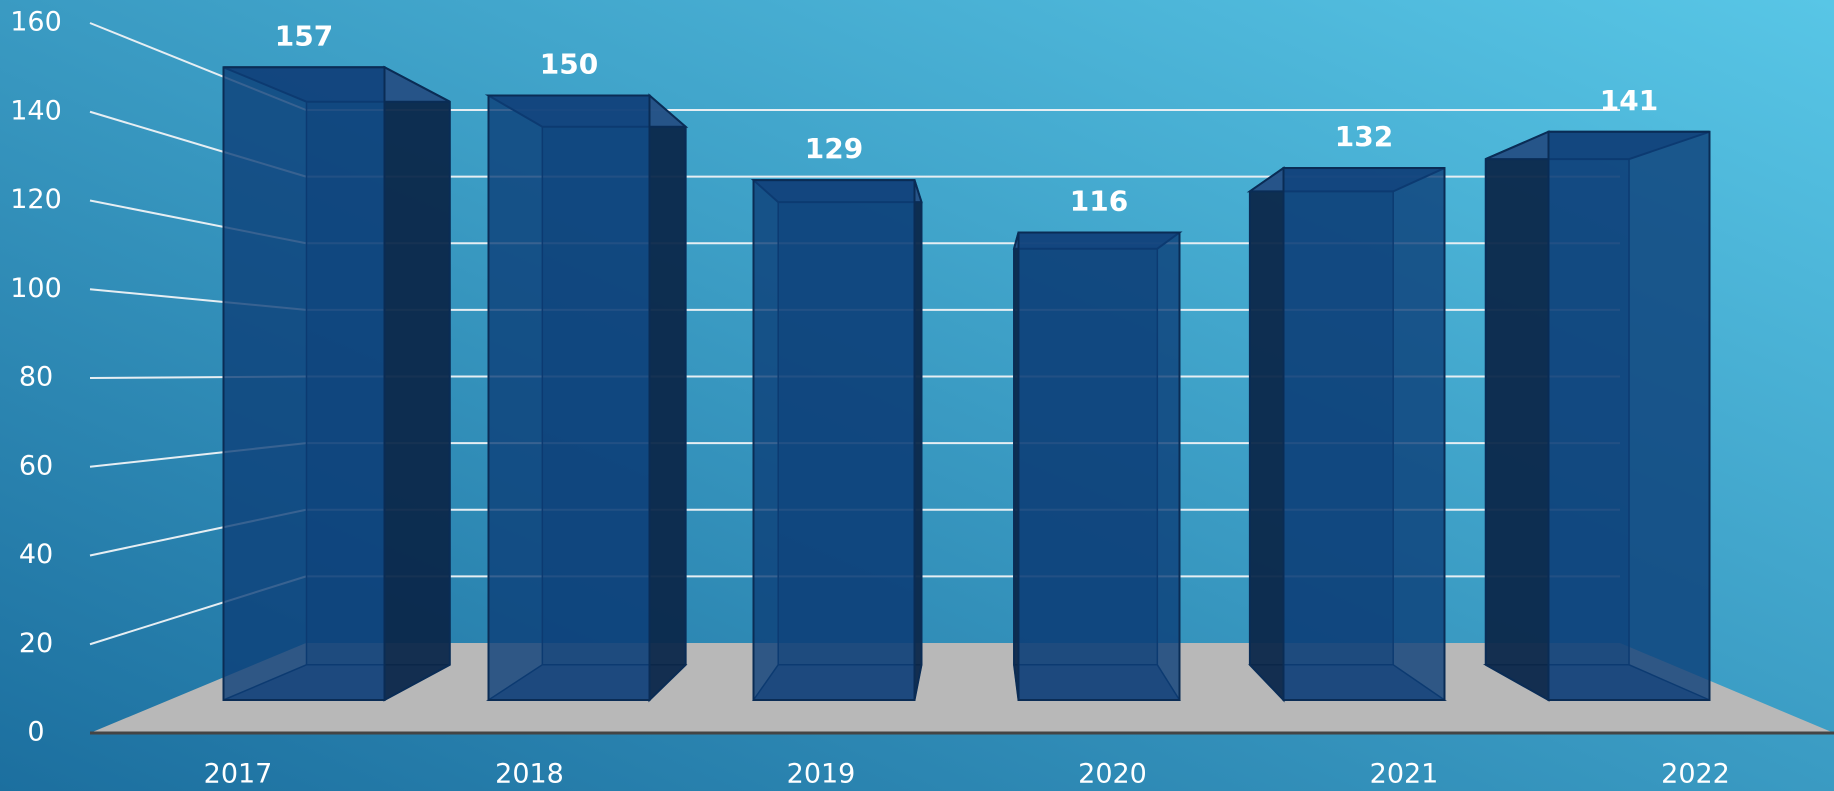  I want to click on y-tick-label: 60, so click(36, 465).